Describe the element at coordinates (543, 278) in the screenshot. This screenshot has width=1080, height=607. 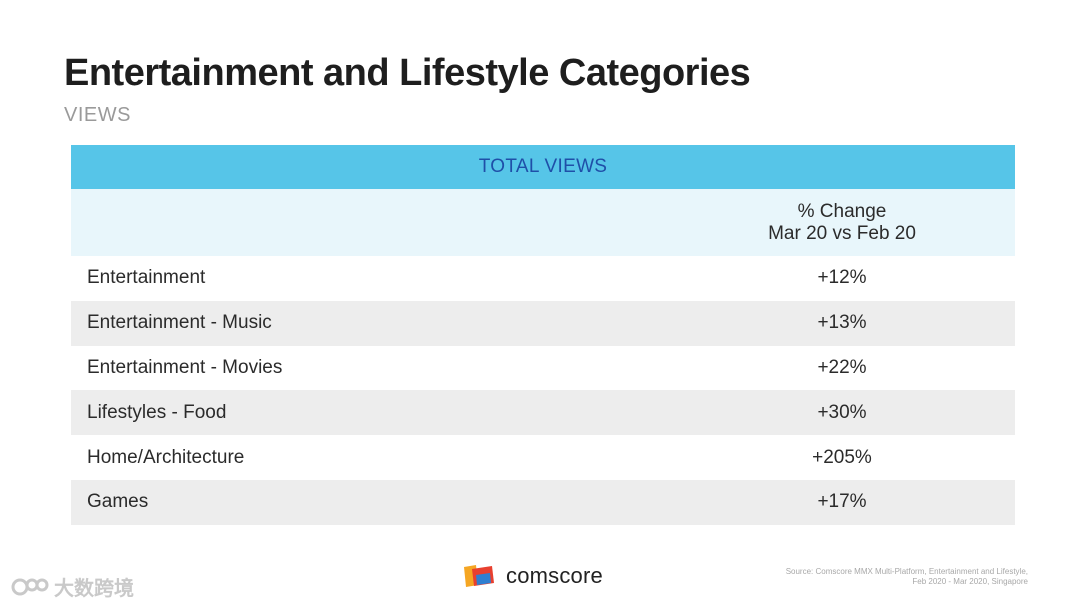
I see `table-row: Entertainment +12%` at that location.